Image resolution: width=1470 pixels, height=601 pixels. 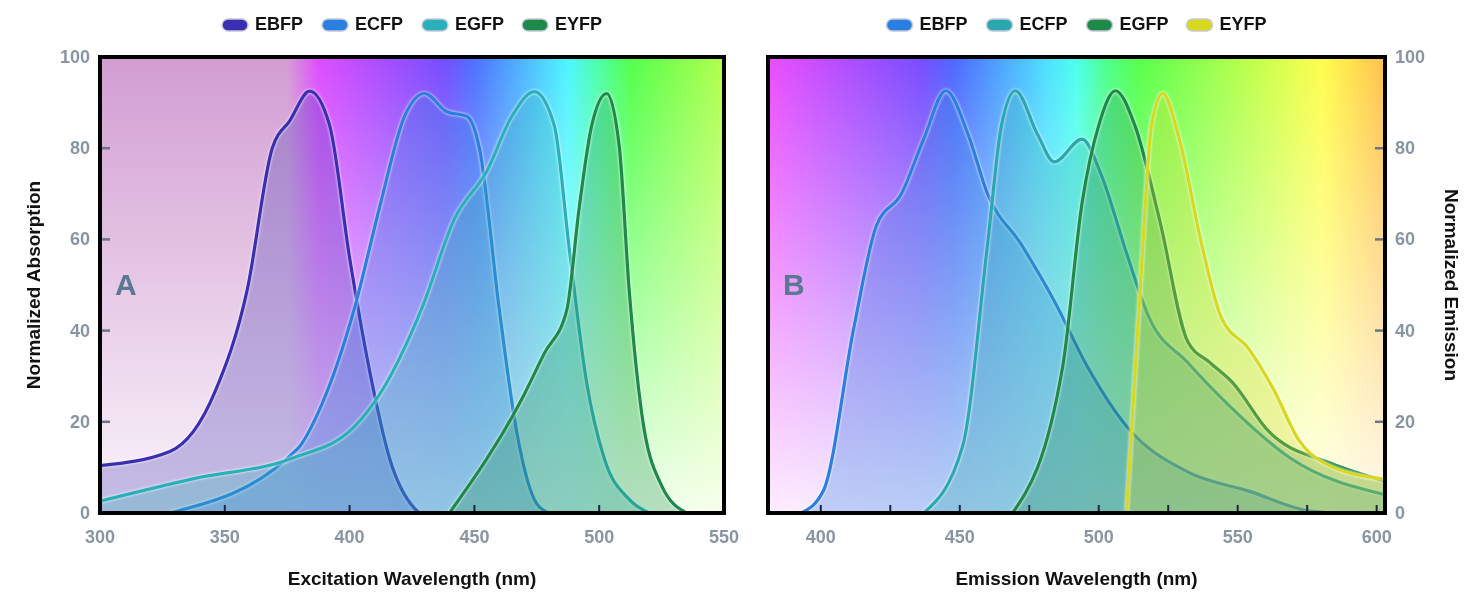 What do you see at coordinates (100, 537) in the screenshot?
I see `x-tick-label: 300` at bounding box center [100, 537].